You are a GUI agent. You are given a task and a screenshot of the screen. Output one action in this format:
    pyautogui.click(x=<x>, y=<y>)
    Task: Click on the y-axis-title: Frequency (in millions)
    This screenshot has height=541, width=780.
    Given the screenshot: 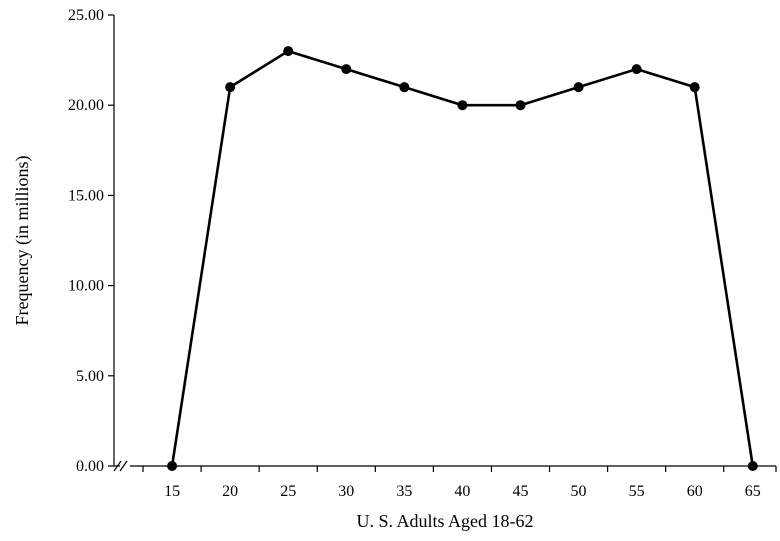 What is the action you would take?
    pyautogui.click(x=22, y=241)
    